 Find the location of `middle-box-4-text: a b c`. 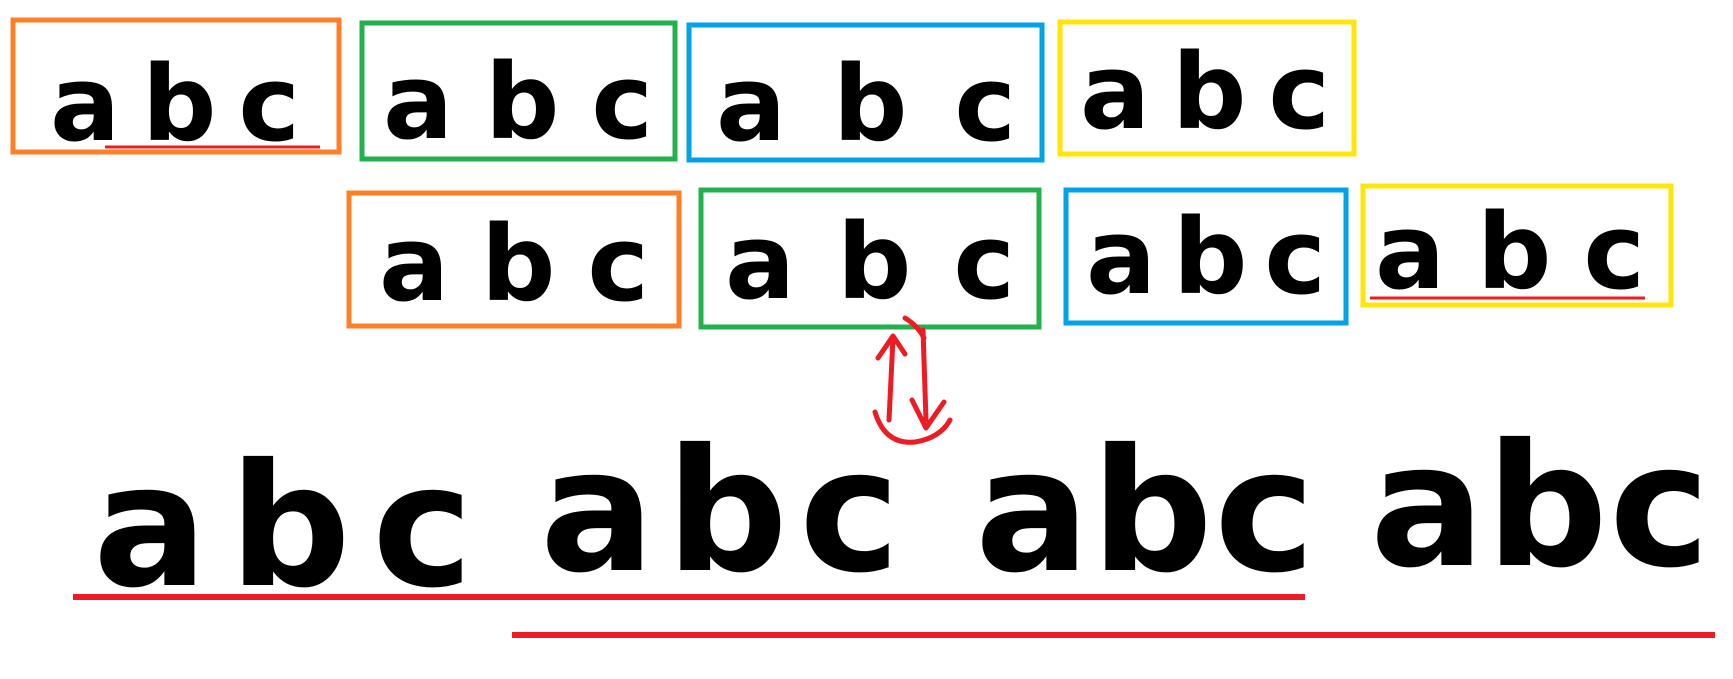

middle-box-4-text: a b c is located at coordinates (1510, 252).